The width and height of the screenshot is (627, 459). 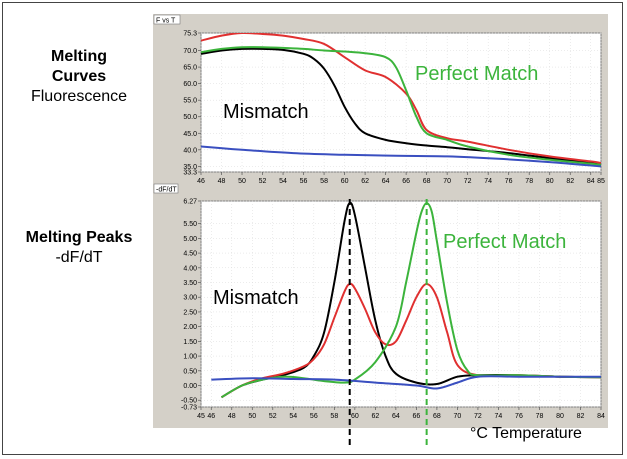 I want to click on y-tick-label: 50.0, so click(x=190, y=117).